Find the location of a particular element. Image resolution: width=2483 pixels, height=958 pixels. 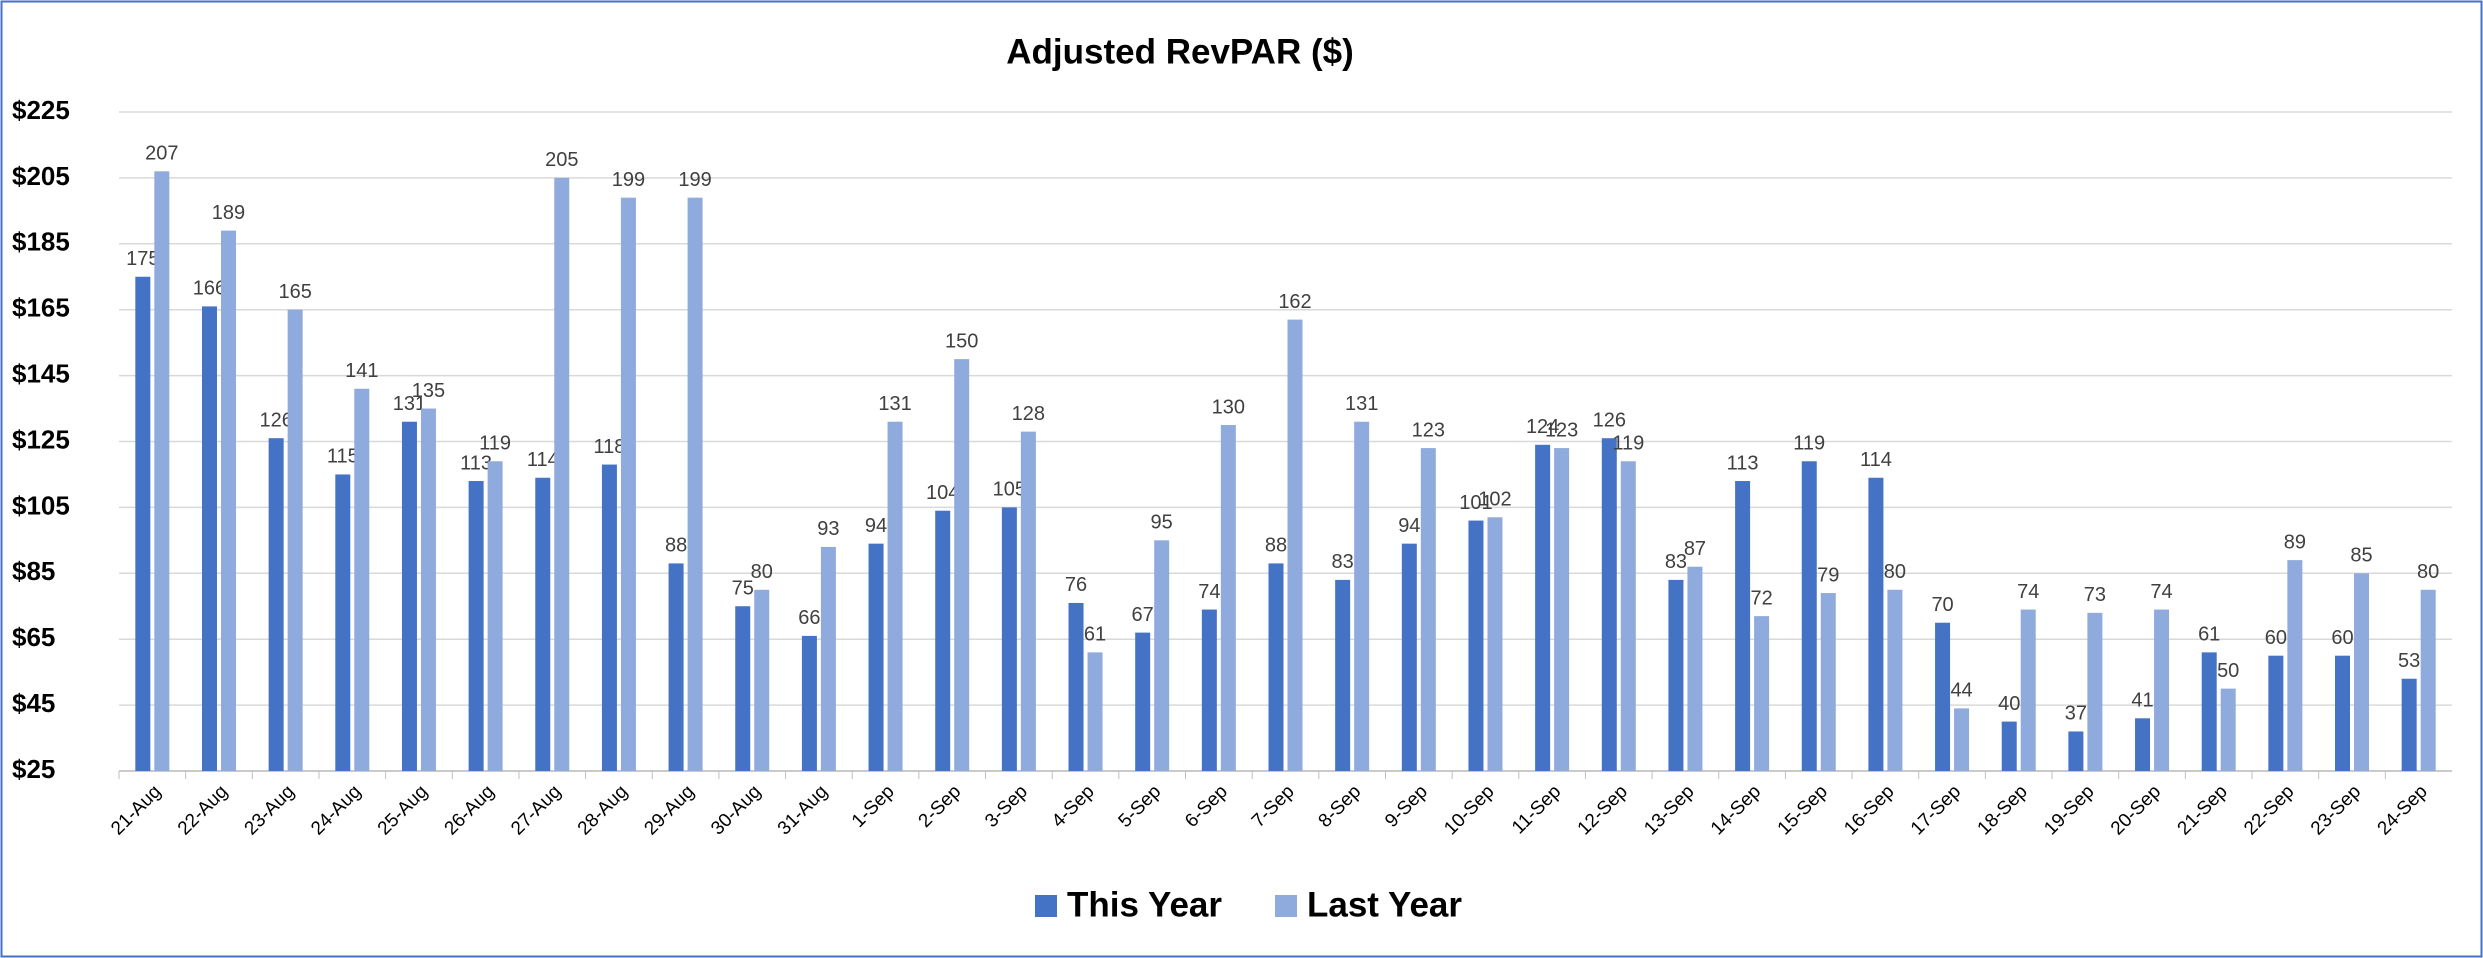

data-label: 207 is located at coordinates (161, 154).